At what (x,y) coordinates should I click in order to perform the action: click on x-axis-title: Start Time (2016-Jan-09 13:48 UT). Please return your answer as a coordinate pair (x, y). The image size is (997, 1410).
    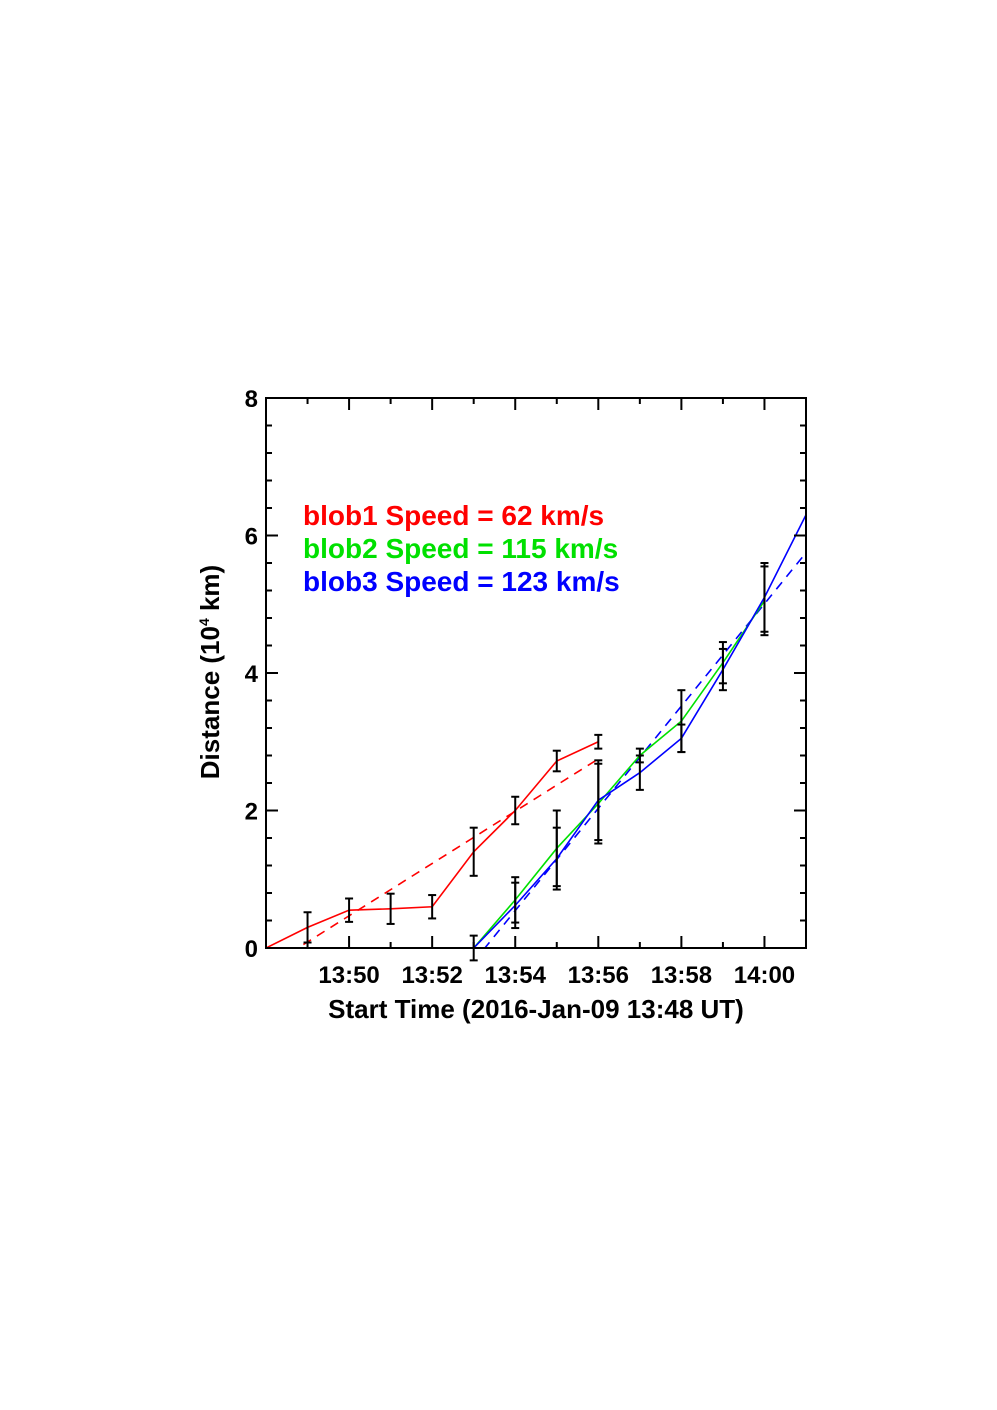
    Looking at the image, I should click on (536, 1009).